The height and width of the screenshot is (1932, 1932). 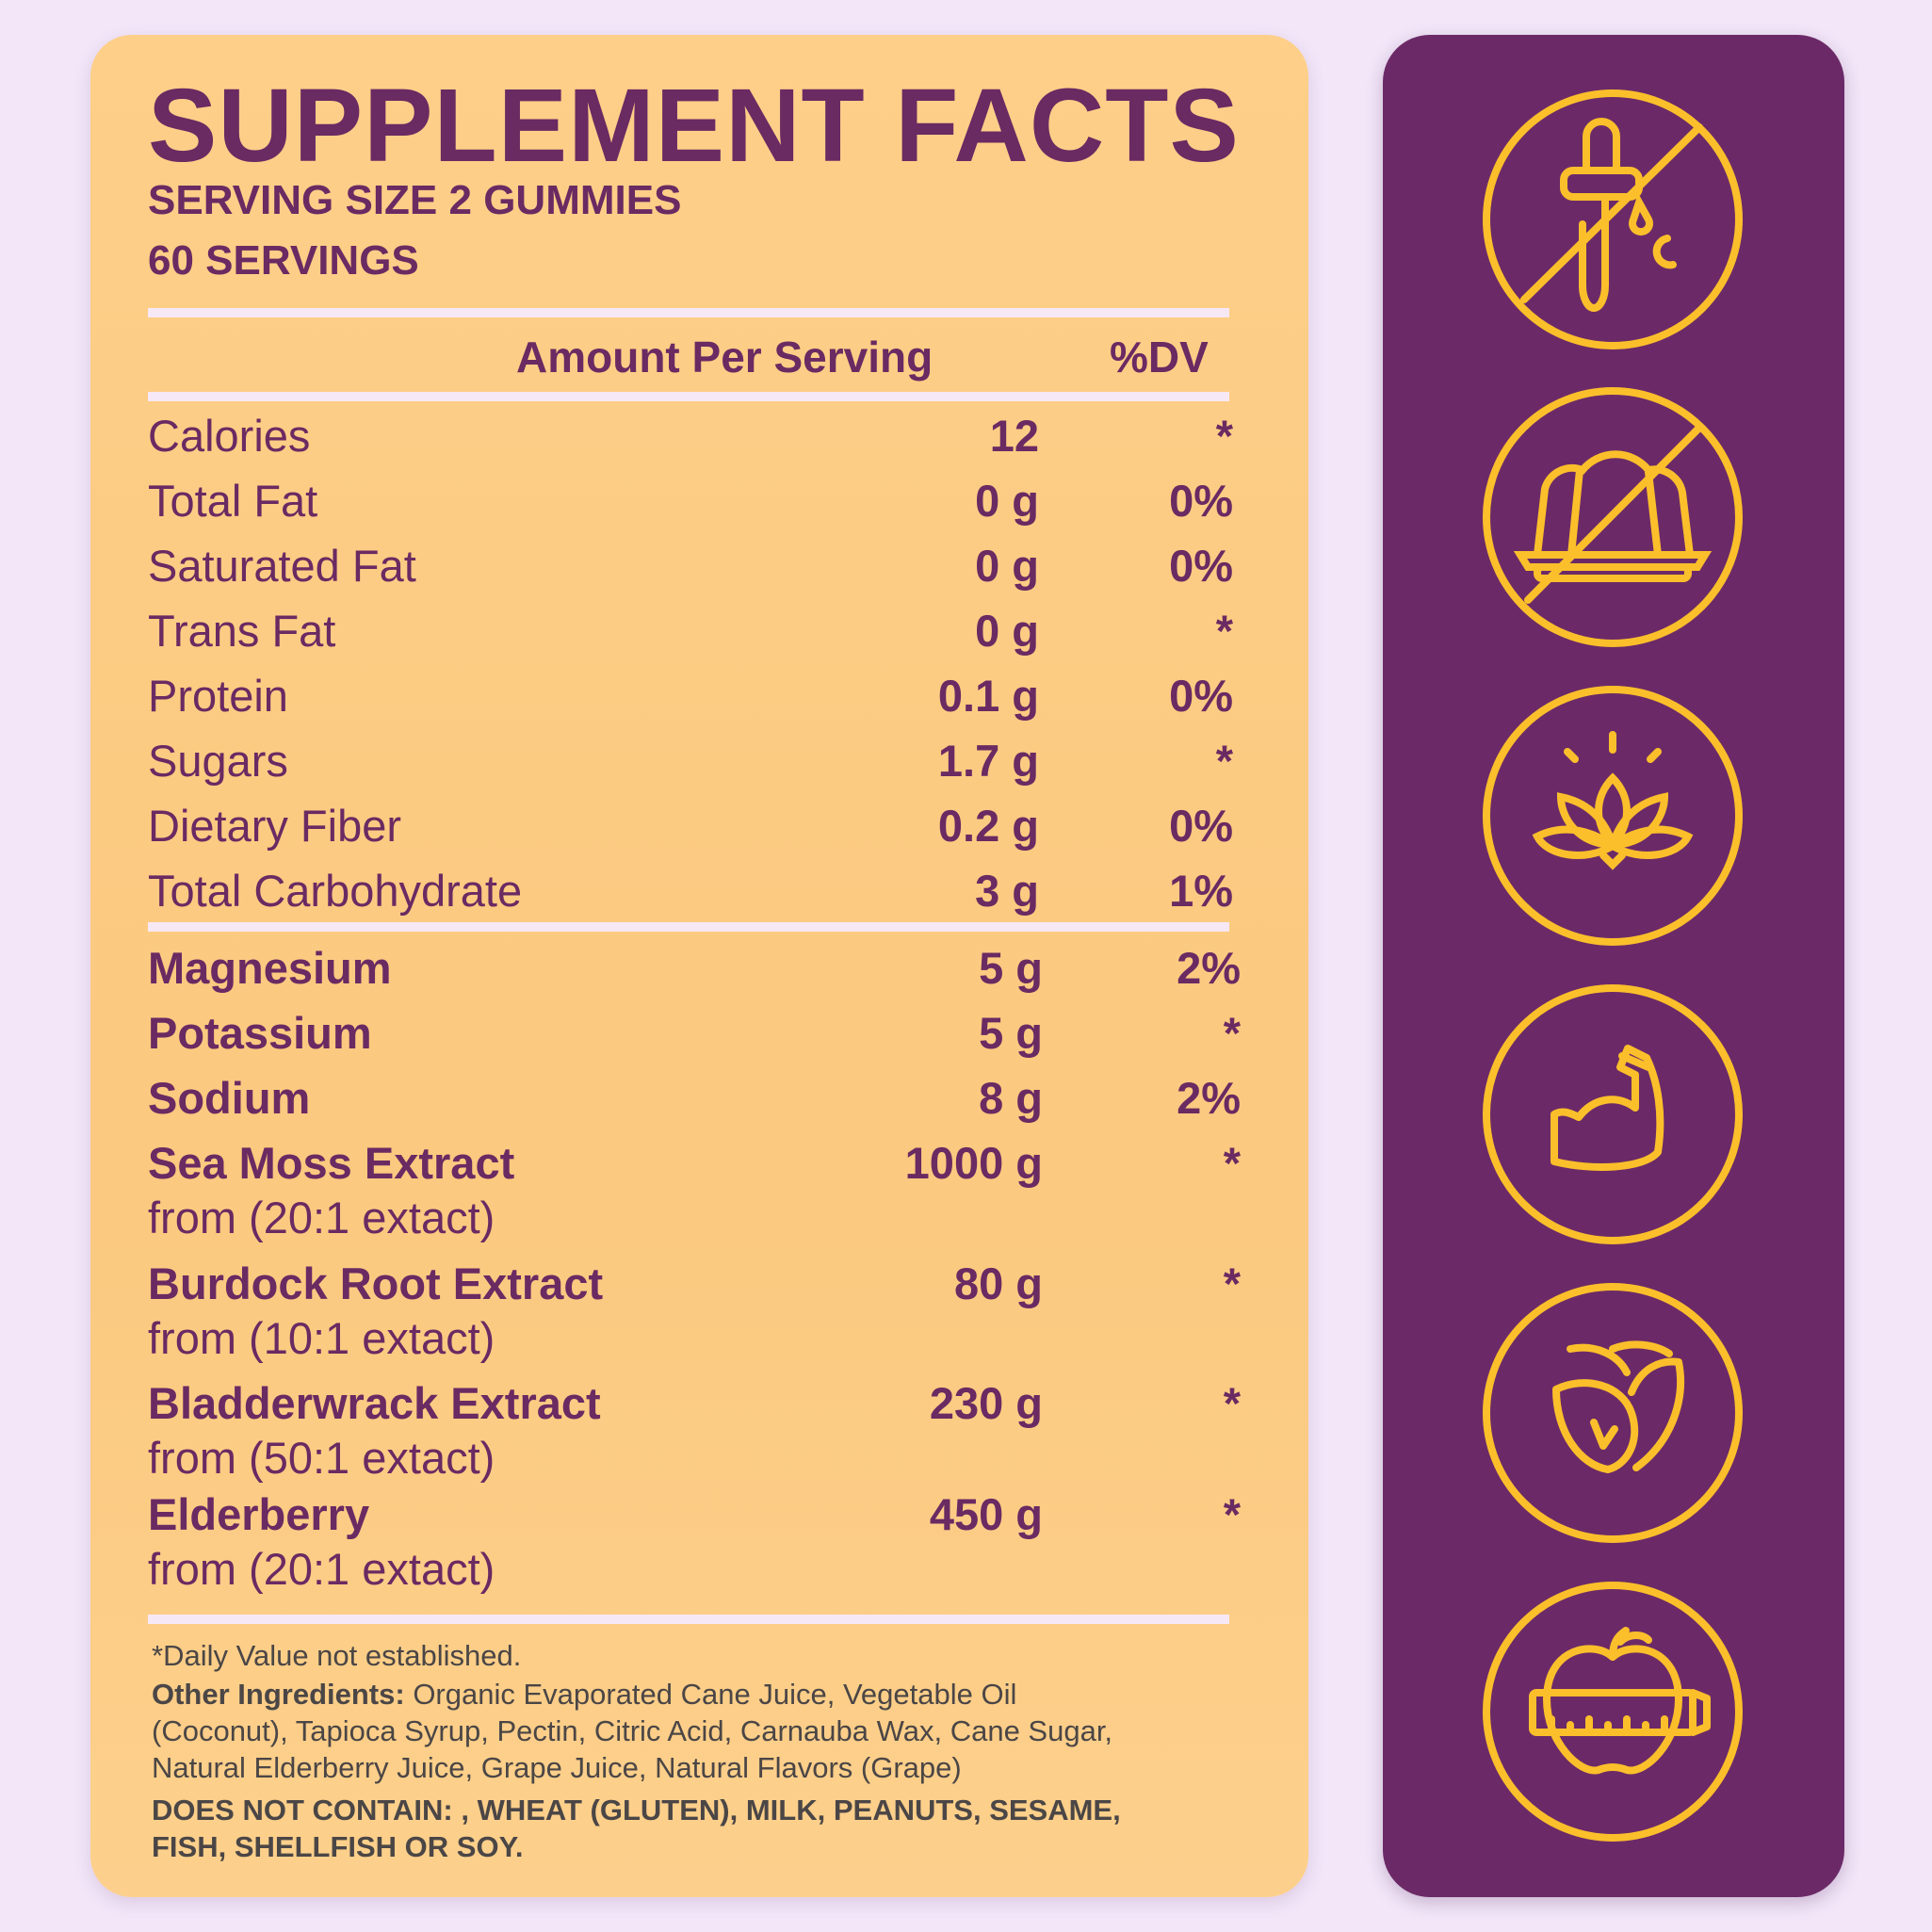 I want to click on dv-note: *Daily Value not established., so click(x=337, y=1655).